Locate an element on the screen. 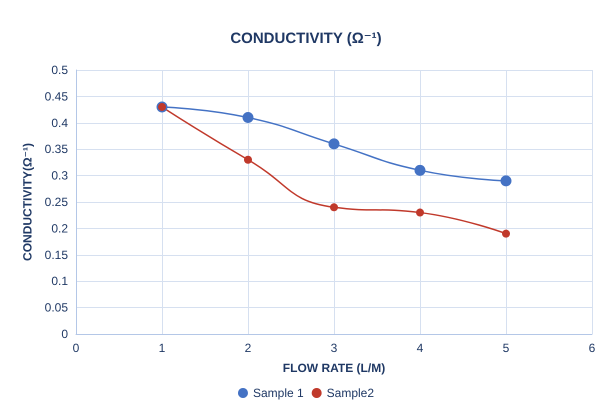 This screenshot has height=416, width=612. y-axis-title: CONDUCTIVITY(Ω⁻¹) is located at coordinates (27, 202).